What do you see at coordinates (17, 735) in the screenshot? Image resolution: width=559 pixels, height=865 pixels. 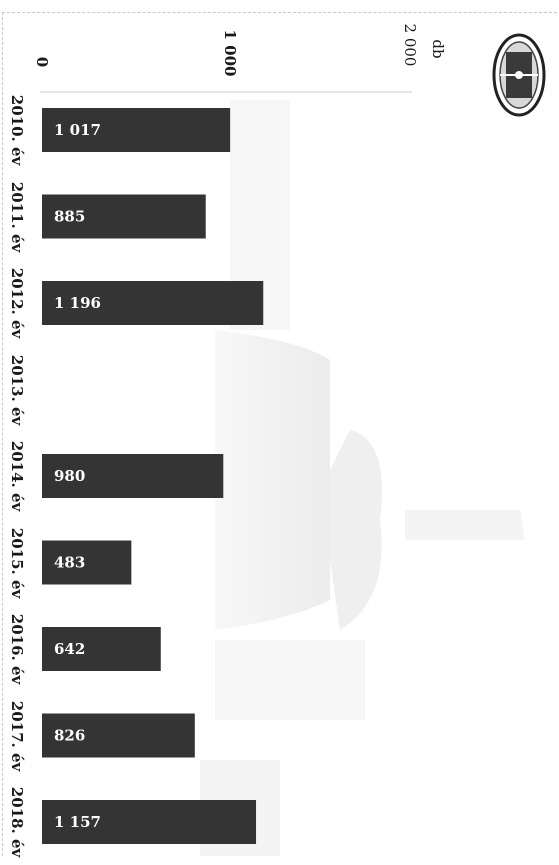 I see `category-label-7: 2017. év` at bounding box center [17, 735].